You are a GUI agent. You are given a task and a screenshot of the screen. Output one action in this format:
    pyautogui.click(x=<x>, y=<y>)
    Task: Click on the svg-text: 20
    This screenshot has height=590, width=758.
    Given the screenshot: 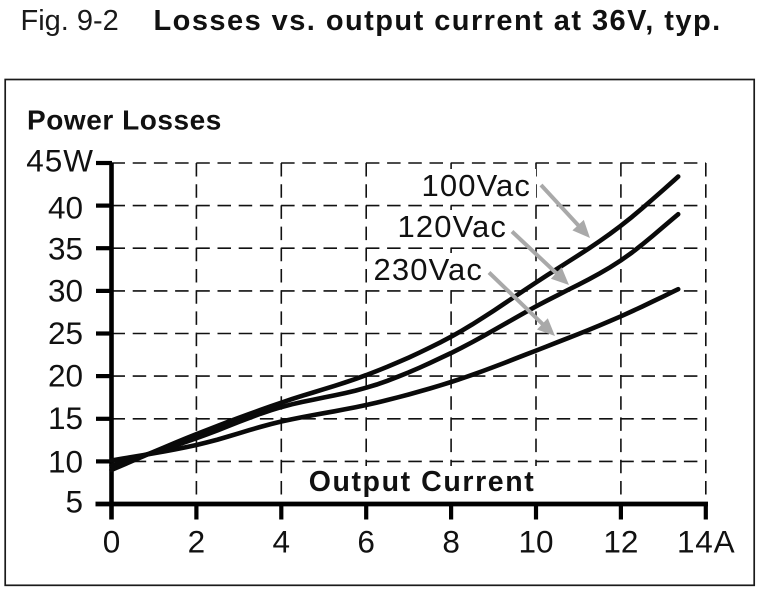 What is the action you would take?
    pyautogui.click(x=65, y=376)
    